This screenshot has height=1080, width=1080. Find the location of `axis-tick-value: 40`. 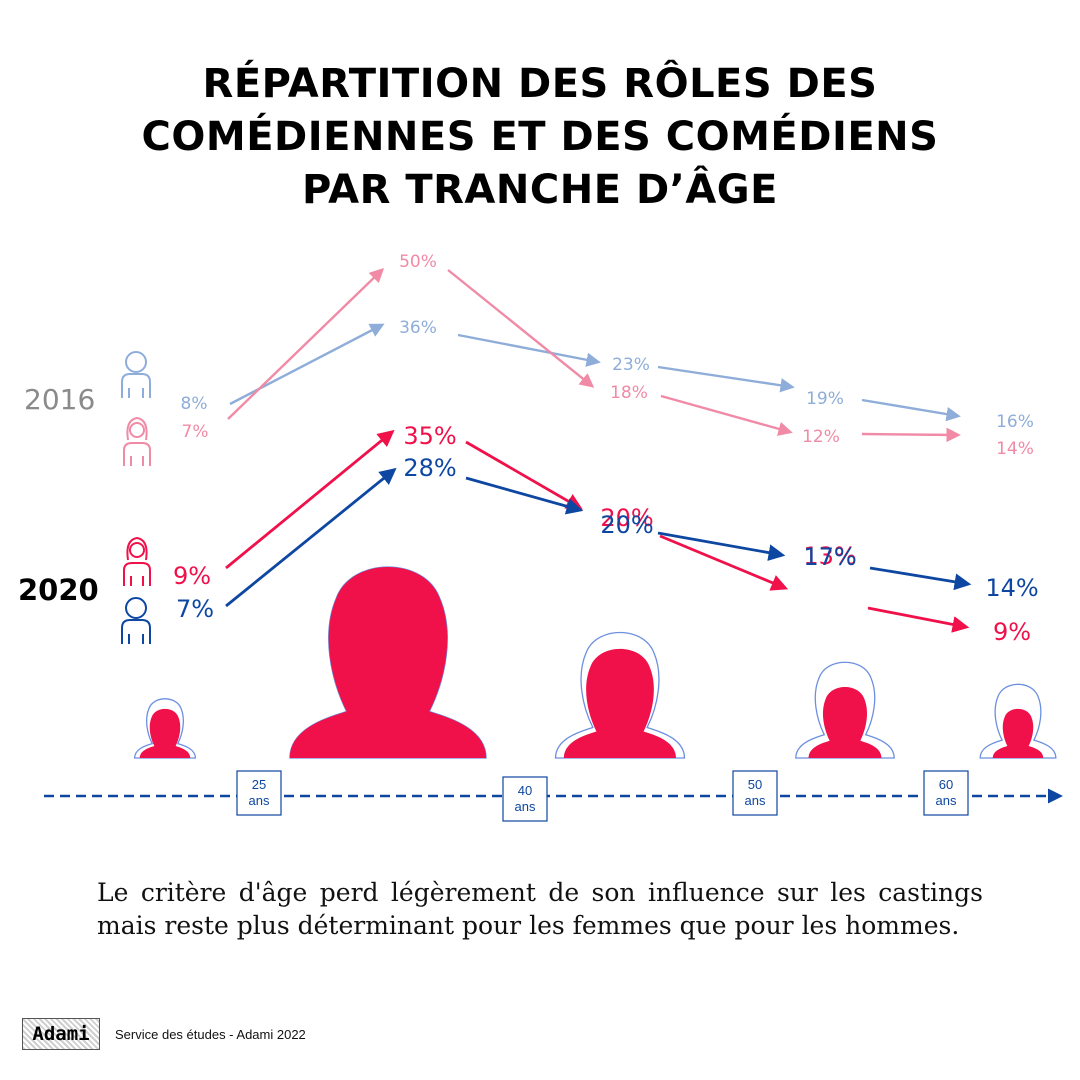

axis-tick-value: 40 is located at coordinates (525, 790).